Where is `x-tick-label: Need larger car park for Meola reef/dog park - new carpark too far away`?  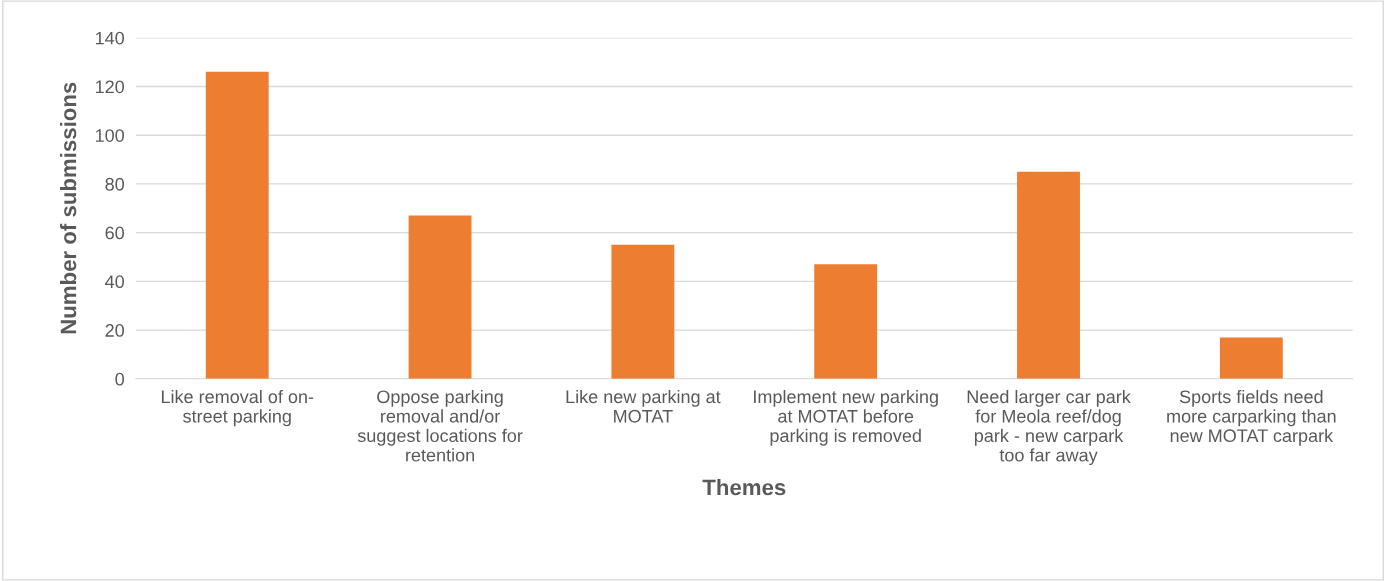 x-tick-label: Need larger car park for Meola reef/dog park - new carpark too far away is located at coordinates (1049, 427).